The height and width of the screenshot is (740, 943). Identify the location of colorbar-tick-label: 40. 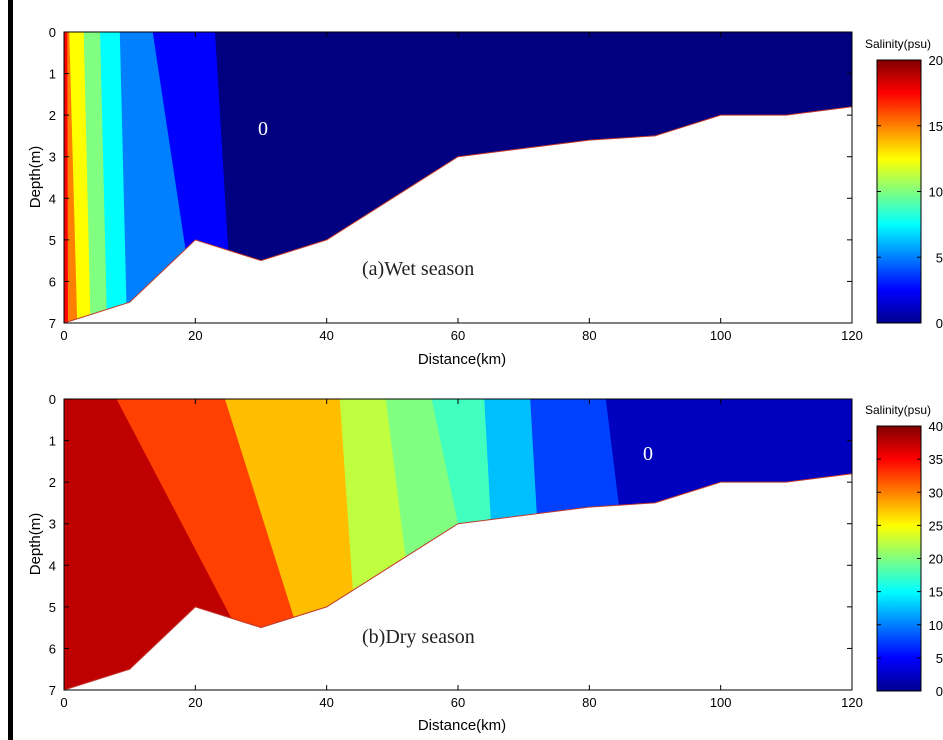
(936, 426).